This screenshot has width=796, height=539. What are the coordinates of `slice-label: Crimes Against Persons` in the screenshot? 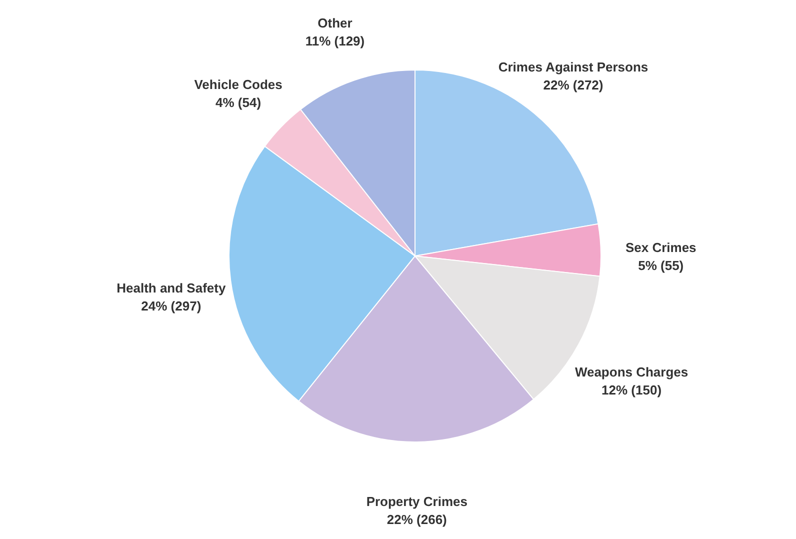 It's located at (573, 67).